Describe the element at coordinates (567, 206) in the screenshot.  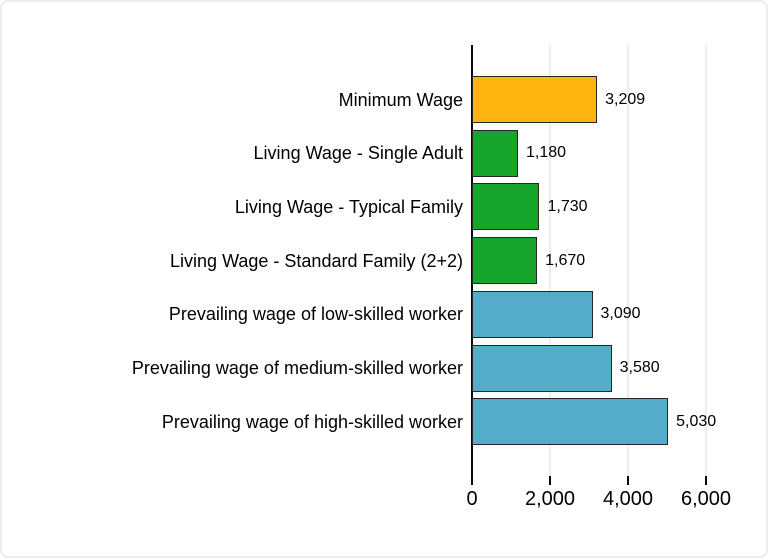
I see `value-label: 1,730` at that location.